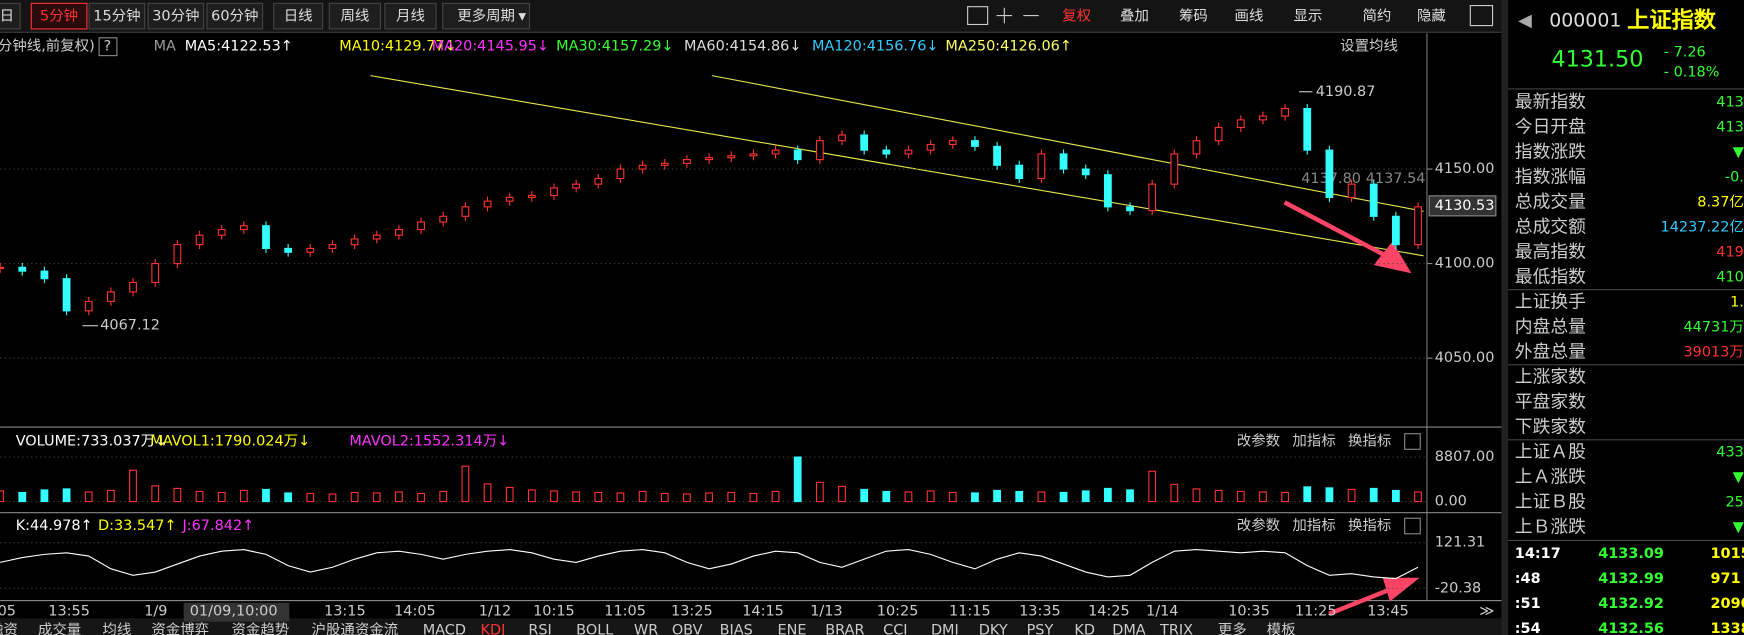  I want to click on toolbar-button: 简约, so click(1376, 16).